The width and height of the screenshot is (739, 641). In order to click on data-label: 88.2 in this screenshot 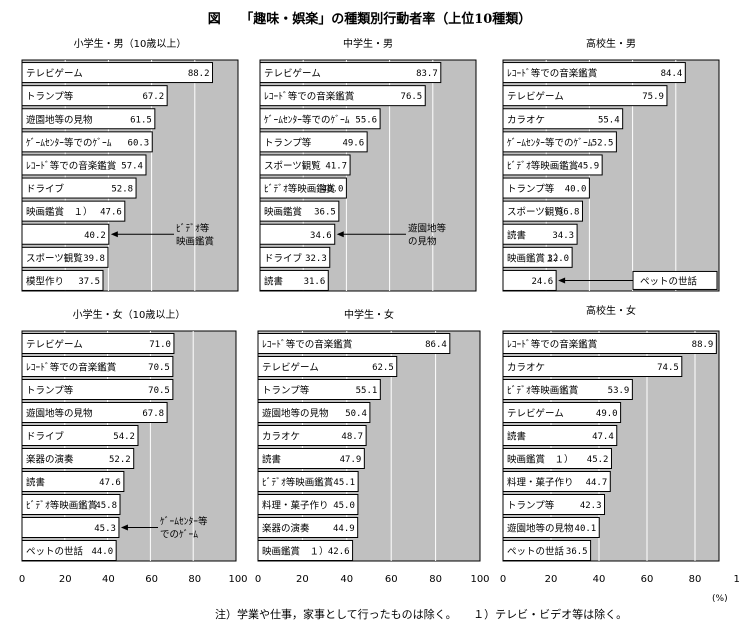, I will do `click(199, 74)`.